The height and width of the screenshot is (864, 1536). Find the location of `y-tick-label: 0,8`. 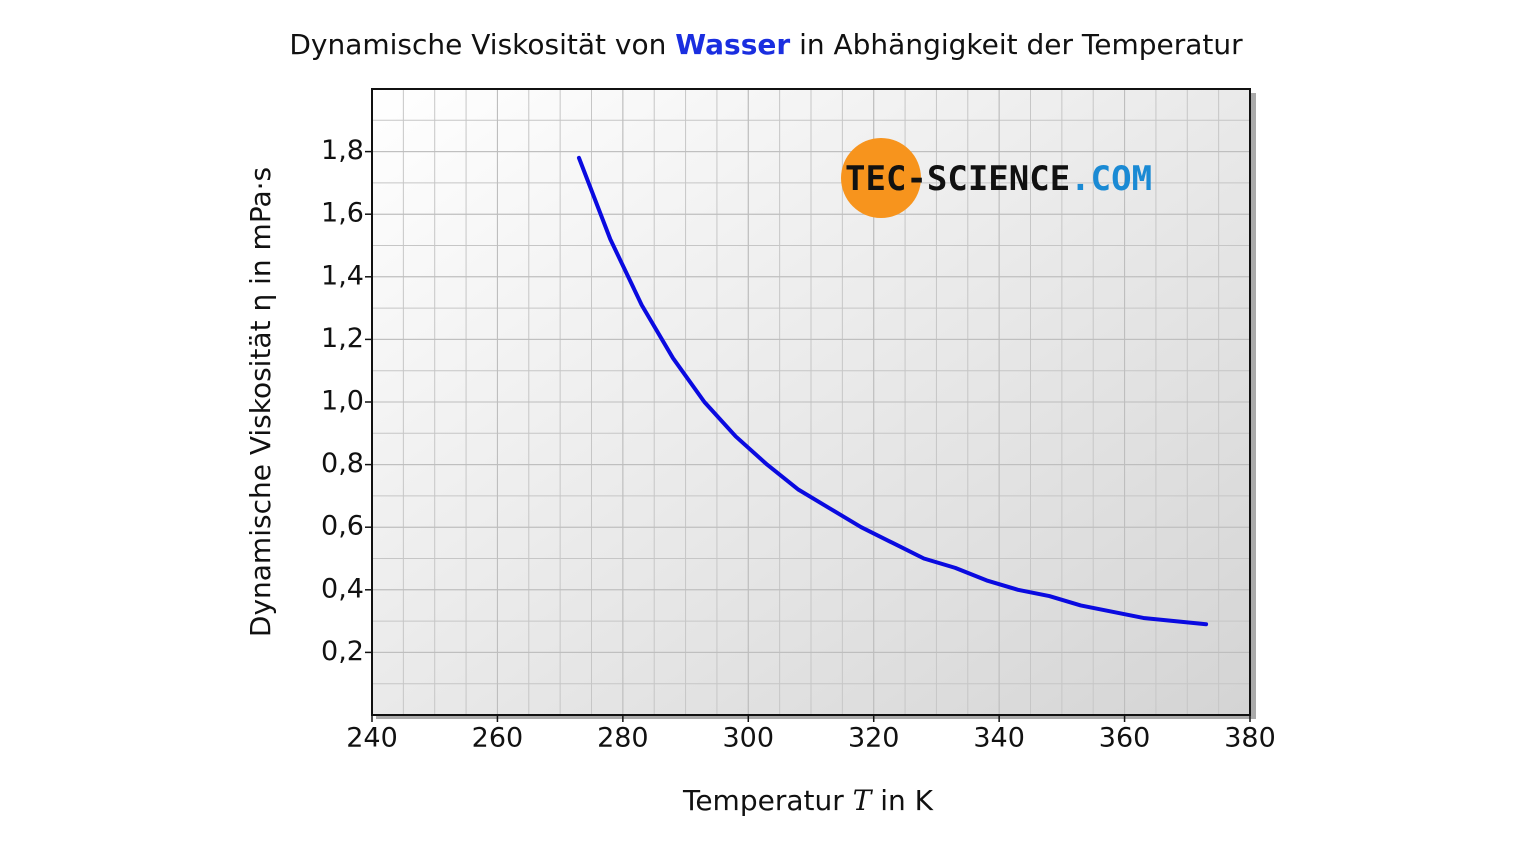

y-tick-label: 0,8 is located at coordinates (342, 463).